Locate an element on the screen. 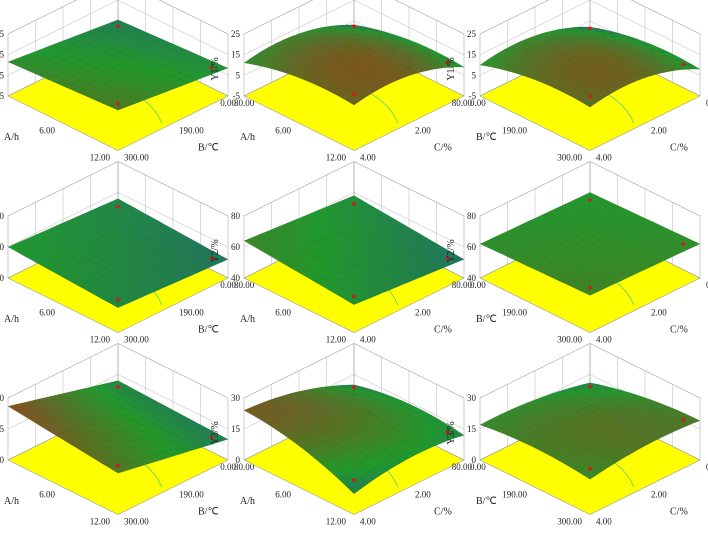 Image resolution: width=708 pixels, height=547 pixels. y-tick-label: 190.00 is located at coordinates (191, 312).